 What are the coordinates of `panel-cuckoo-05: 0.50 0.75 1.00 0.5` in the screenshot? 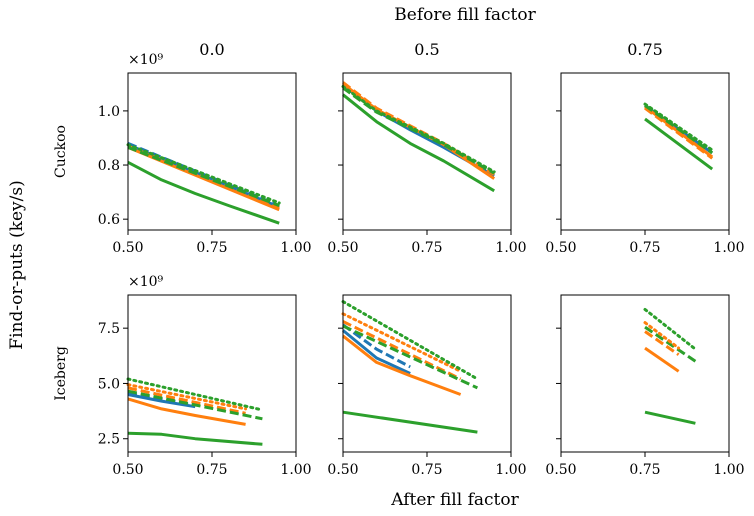 It's located at (426, 148).